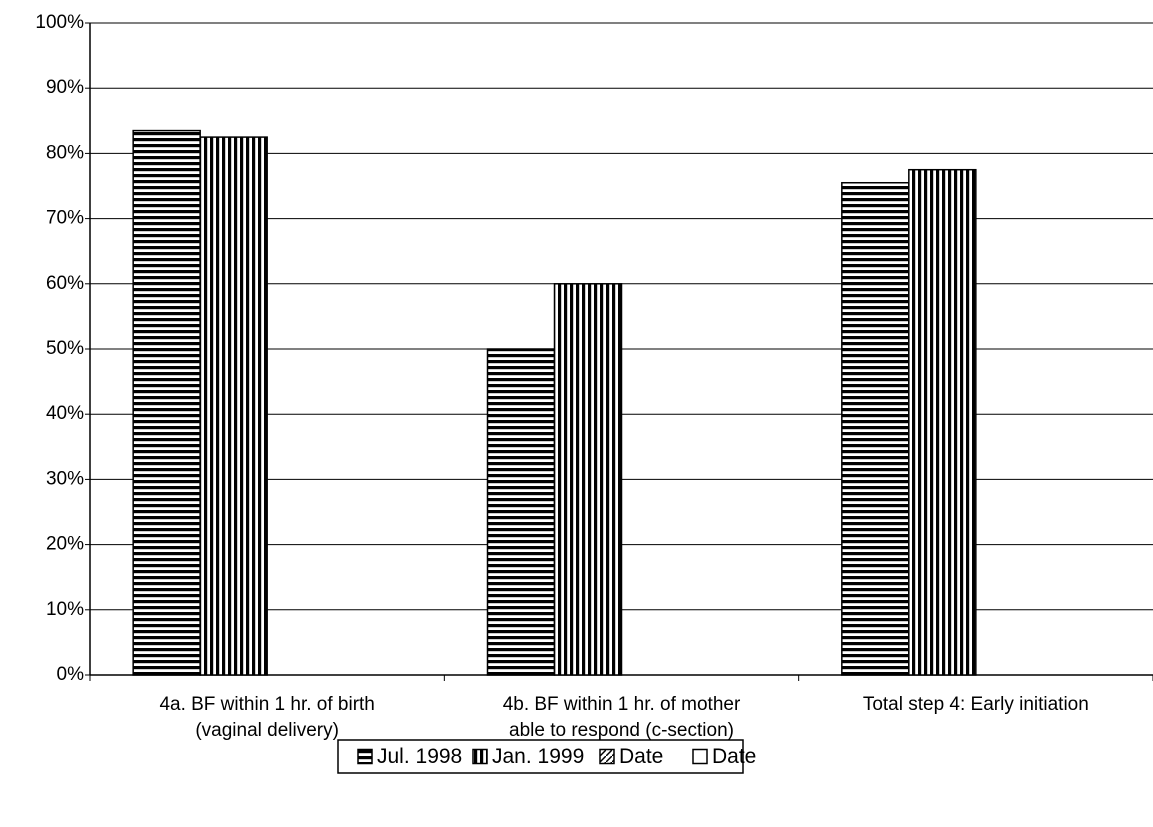 The image size is (1153, 827). I want to click on y-tick-label: 70%, so click(65, 218).